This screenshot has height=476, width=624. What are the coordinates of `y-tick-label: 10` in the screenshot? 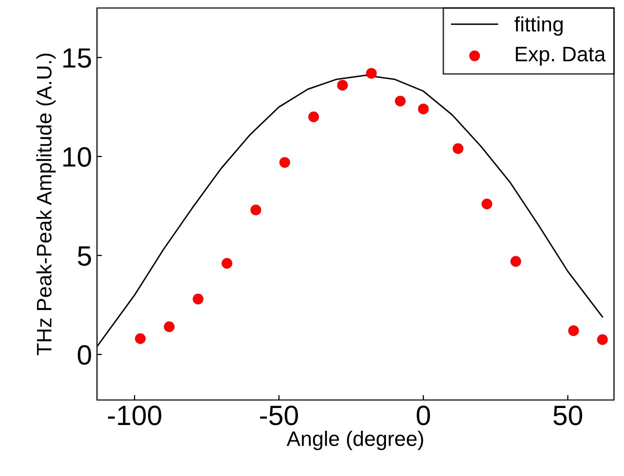 It's located at (77, 157).